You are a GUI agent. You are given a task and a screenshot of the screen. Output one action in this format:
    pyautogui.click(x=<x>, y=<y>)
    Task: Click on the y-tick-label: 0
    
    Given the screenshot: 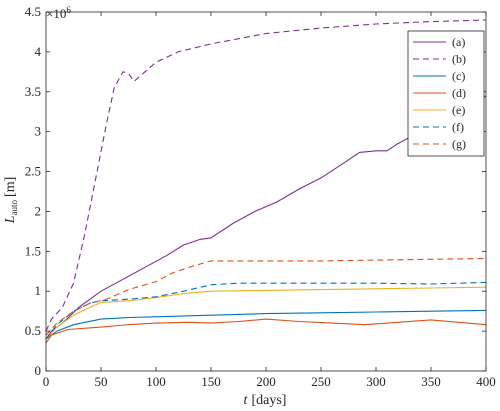 What is the action you would take?
    pyautogui.click(x=38, y=370)
    